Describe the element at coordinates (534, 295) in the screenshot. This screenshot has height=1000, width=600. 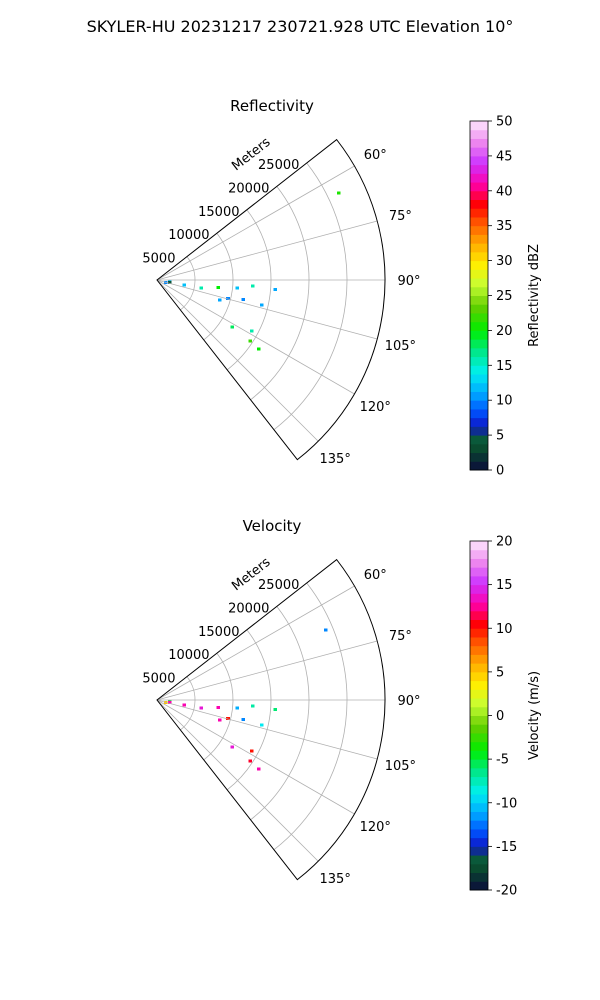
I see `colorbar-label: Reflectivity dBZ` at that location.